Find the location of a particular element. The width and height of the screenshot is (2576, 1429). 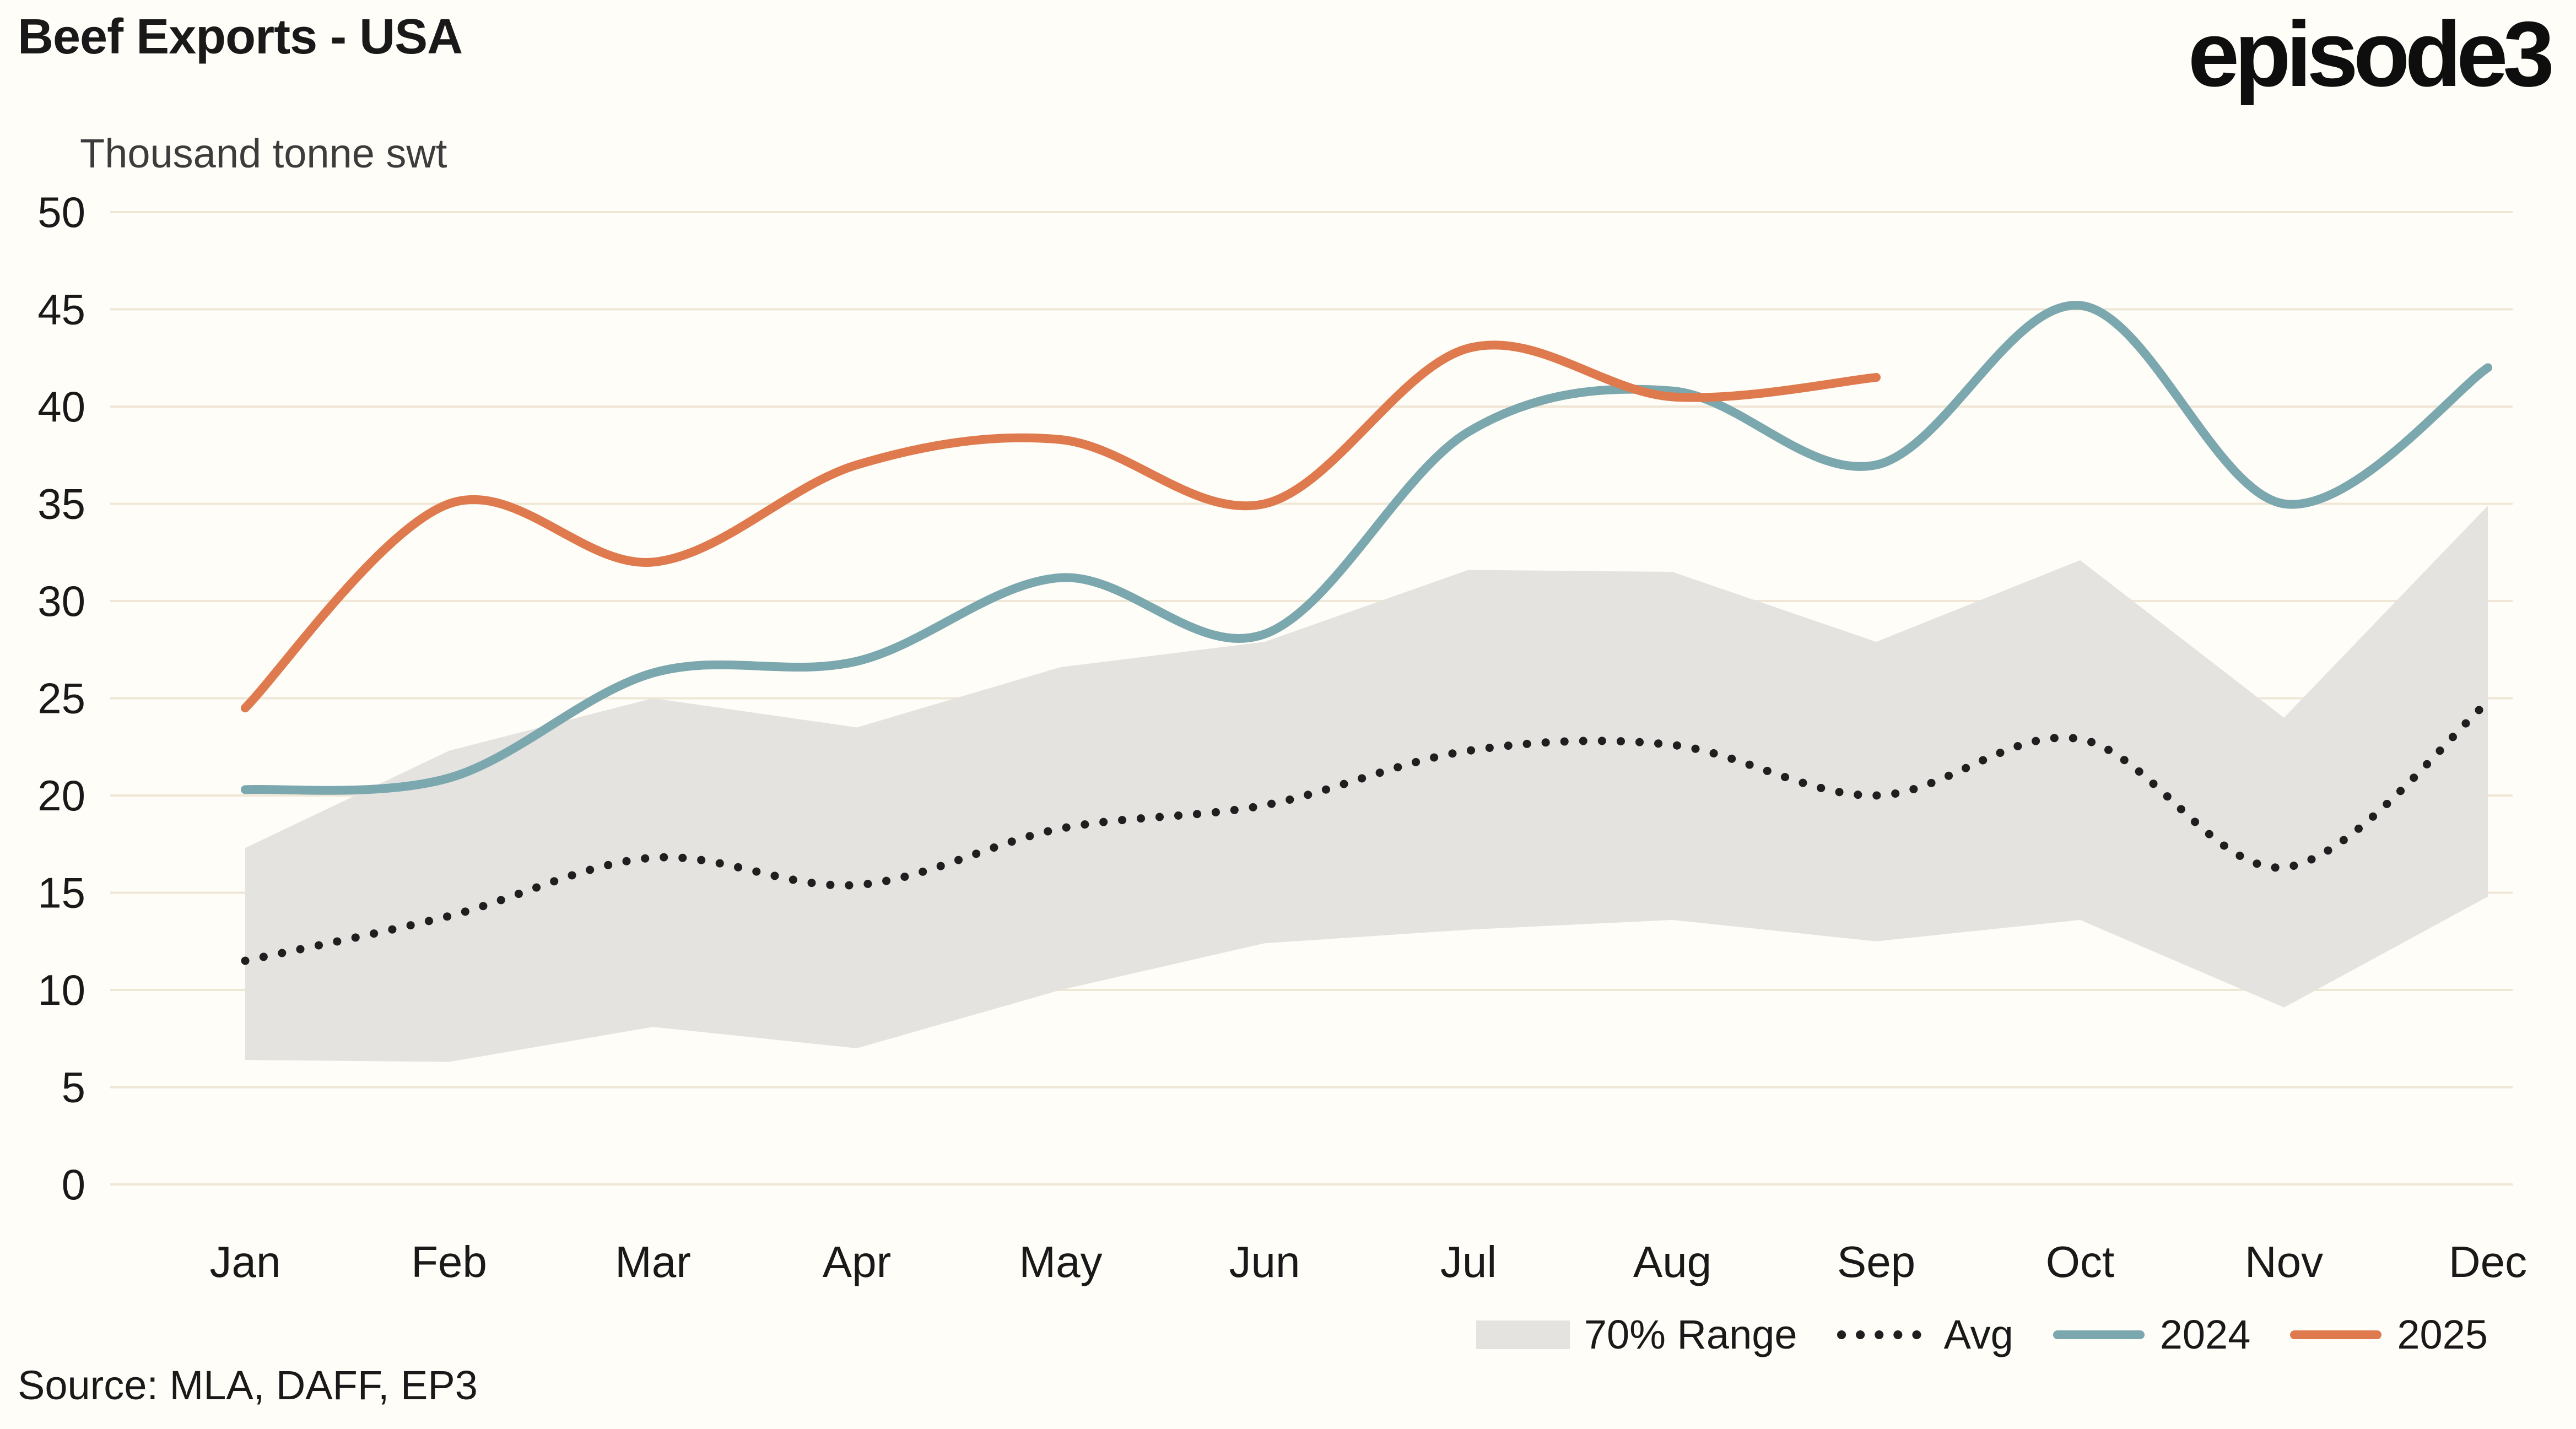

y-axis-tick-label: 10 is located at coordinates (61, 990).